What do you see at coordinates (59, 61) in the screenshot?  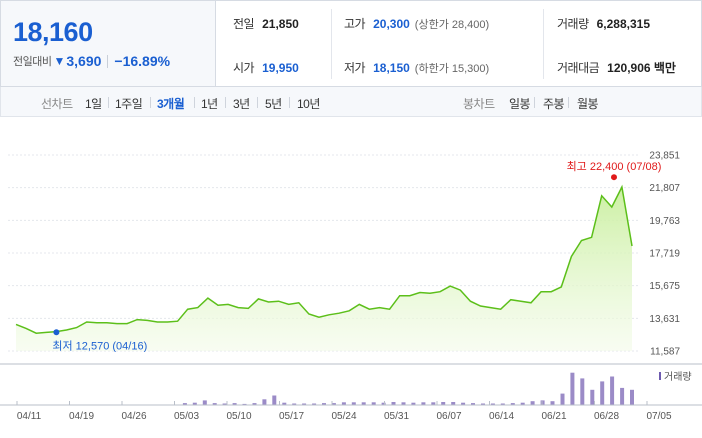 I see `down-triangle-icon: ▼` at bounding box center [59, 61].